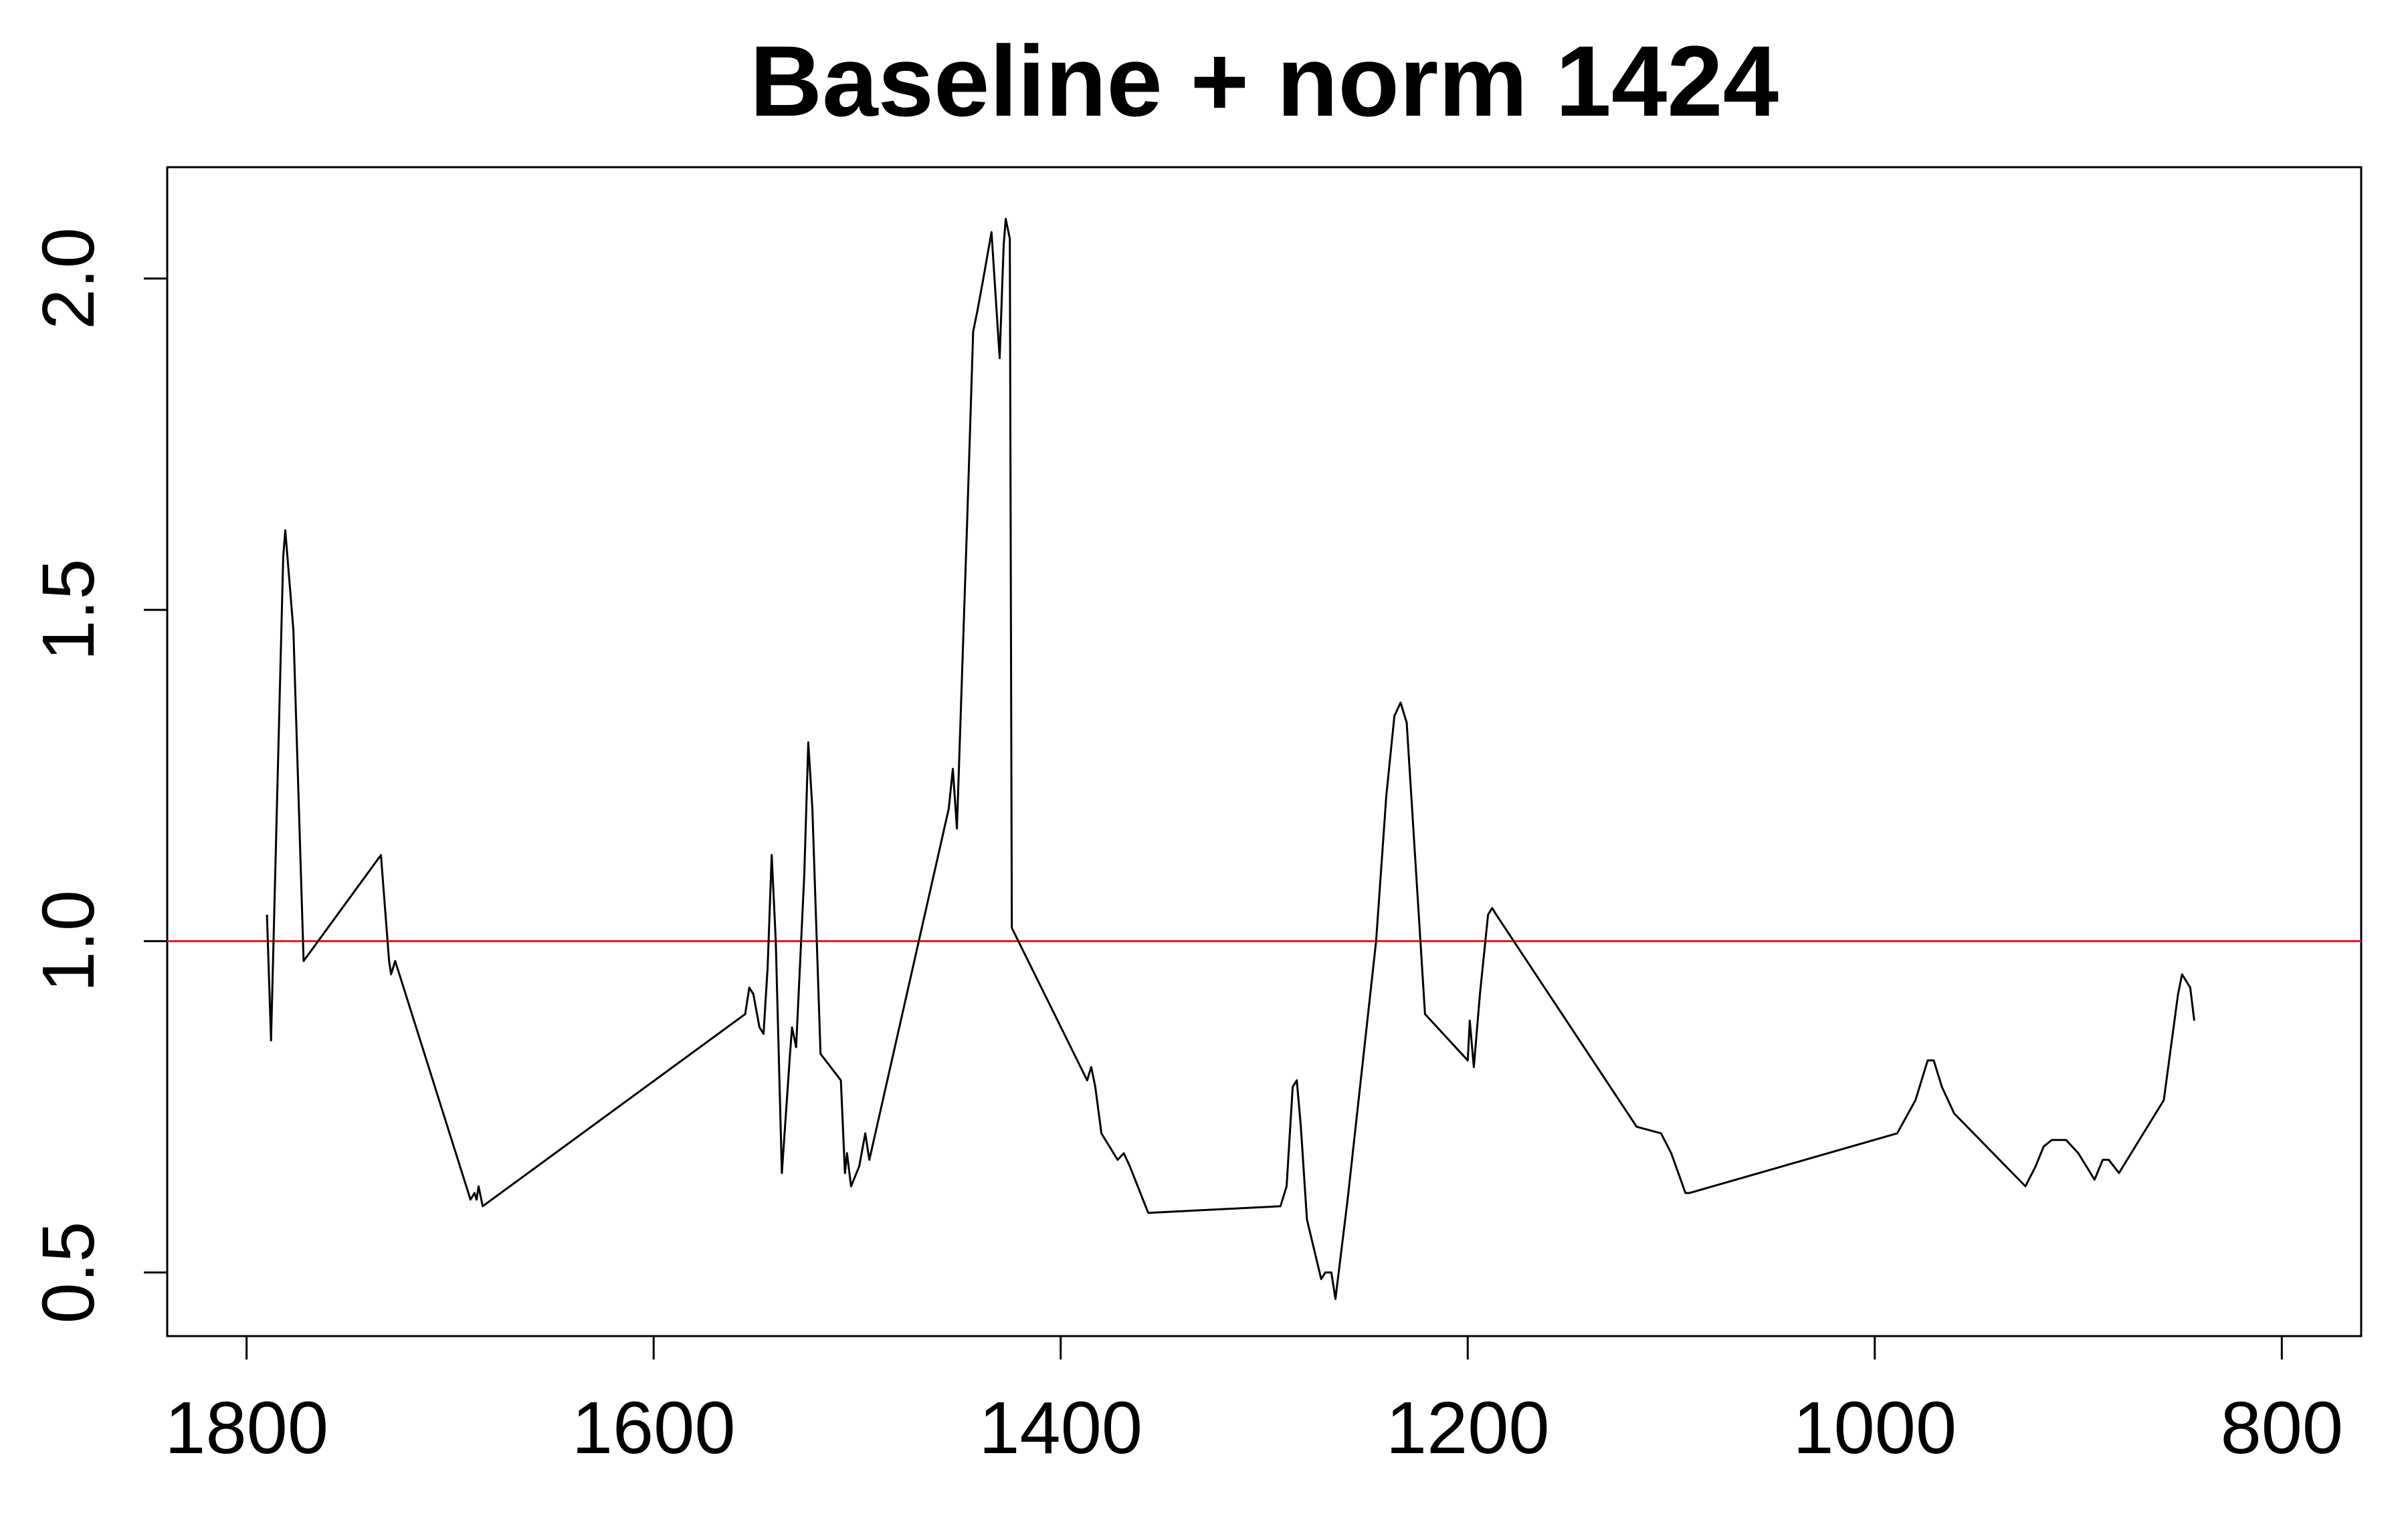 The width and height of the screenshot is (2408, 1522). What do you see at coordinates (1254, 1402) in the screenshot?
I see `x-axis: 1800 1600 1400 1200 1000 800` at bounding box center [1254, 1402].